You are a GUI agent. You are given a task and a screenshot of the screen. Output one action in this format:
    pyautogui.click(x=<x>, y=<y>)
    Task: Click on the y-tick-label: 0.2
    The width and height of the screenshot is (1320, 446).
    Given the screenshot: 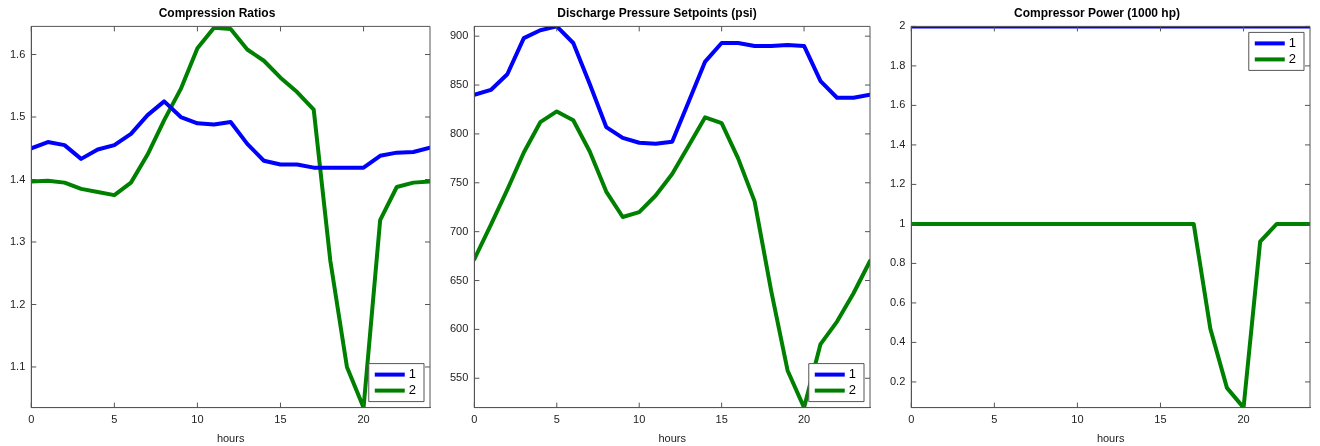 What is the action you would take?
    pyautogui.click(x=897, y=380)
    